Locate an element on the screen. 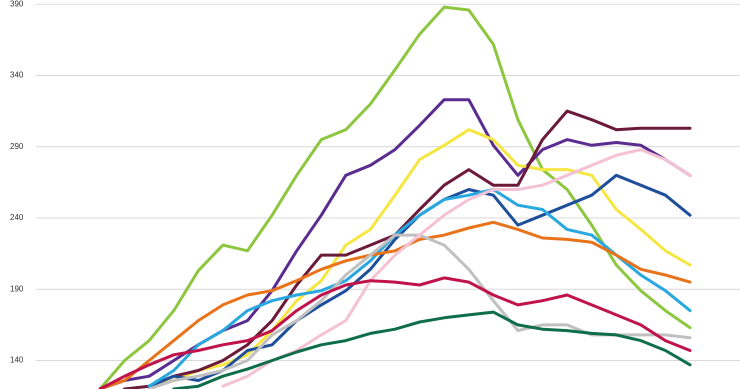 The image size is (740, 389). y-tick-label: 340 is located at coordinates (17, 75).